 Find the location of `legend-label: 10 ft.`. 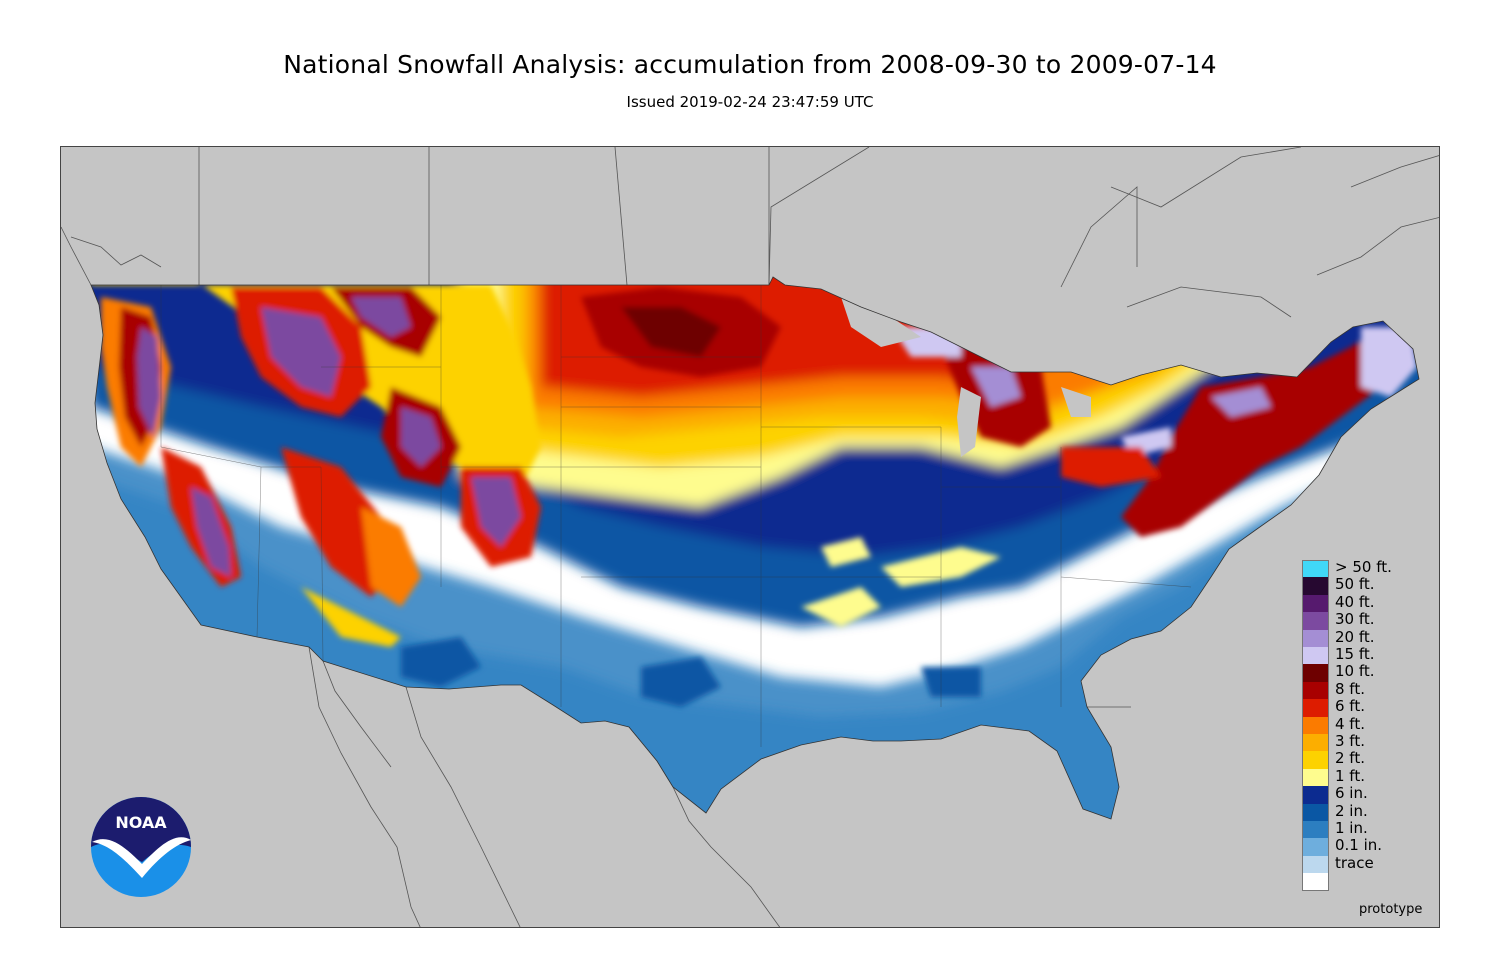

legend-label: 10 ft. is located at coordinates (1355, 671).